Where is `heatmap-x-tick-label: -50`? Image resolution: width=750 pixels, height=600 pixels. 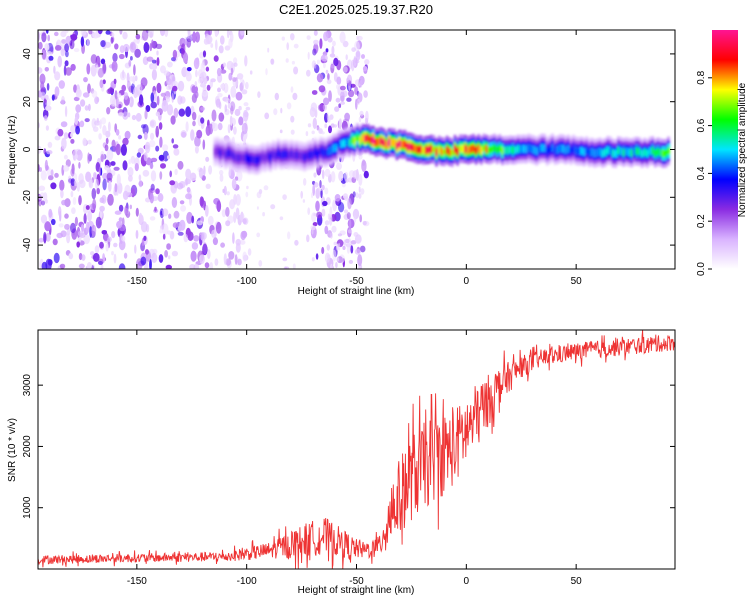
heatmap-x-tick-label: -50 is located at coordinates (356, 281).